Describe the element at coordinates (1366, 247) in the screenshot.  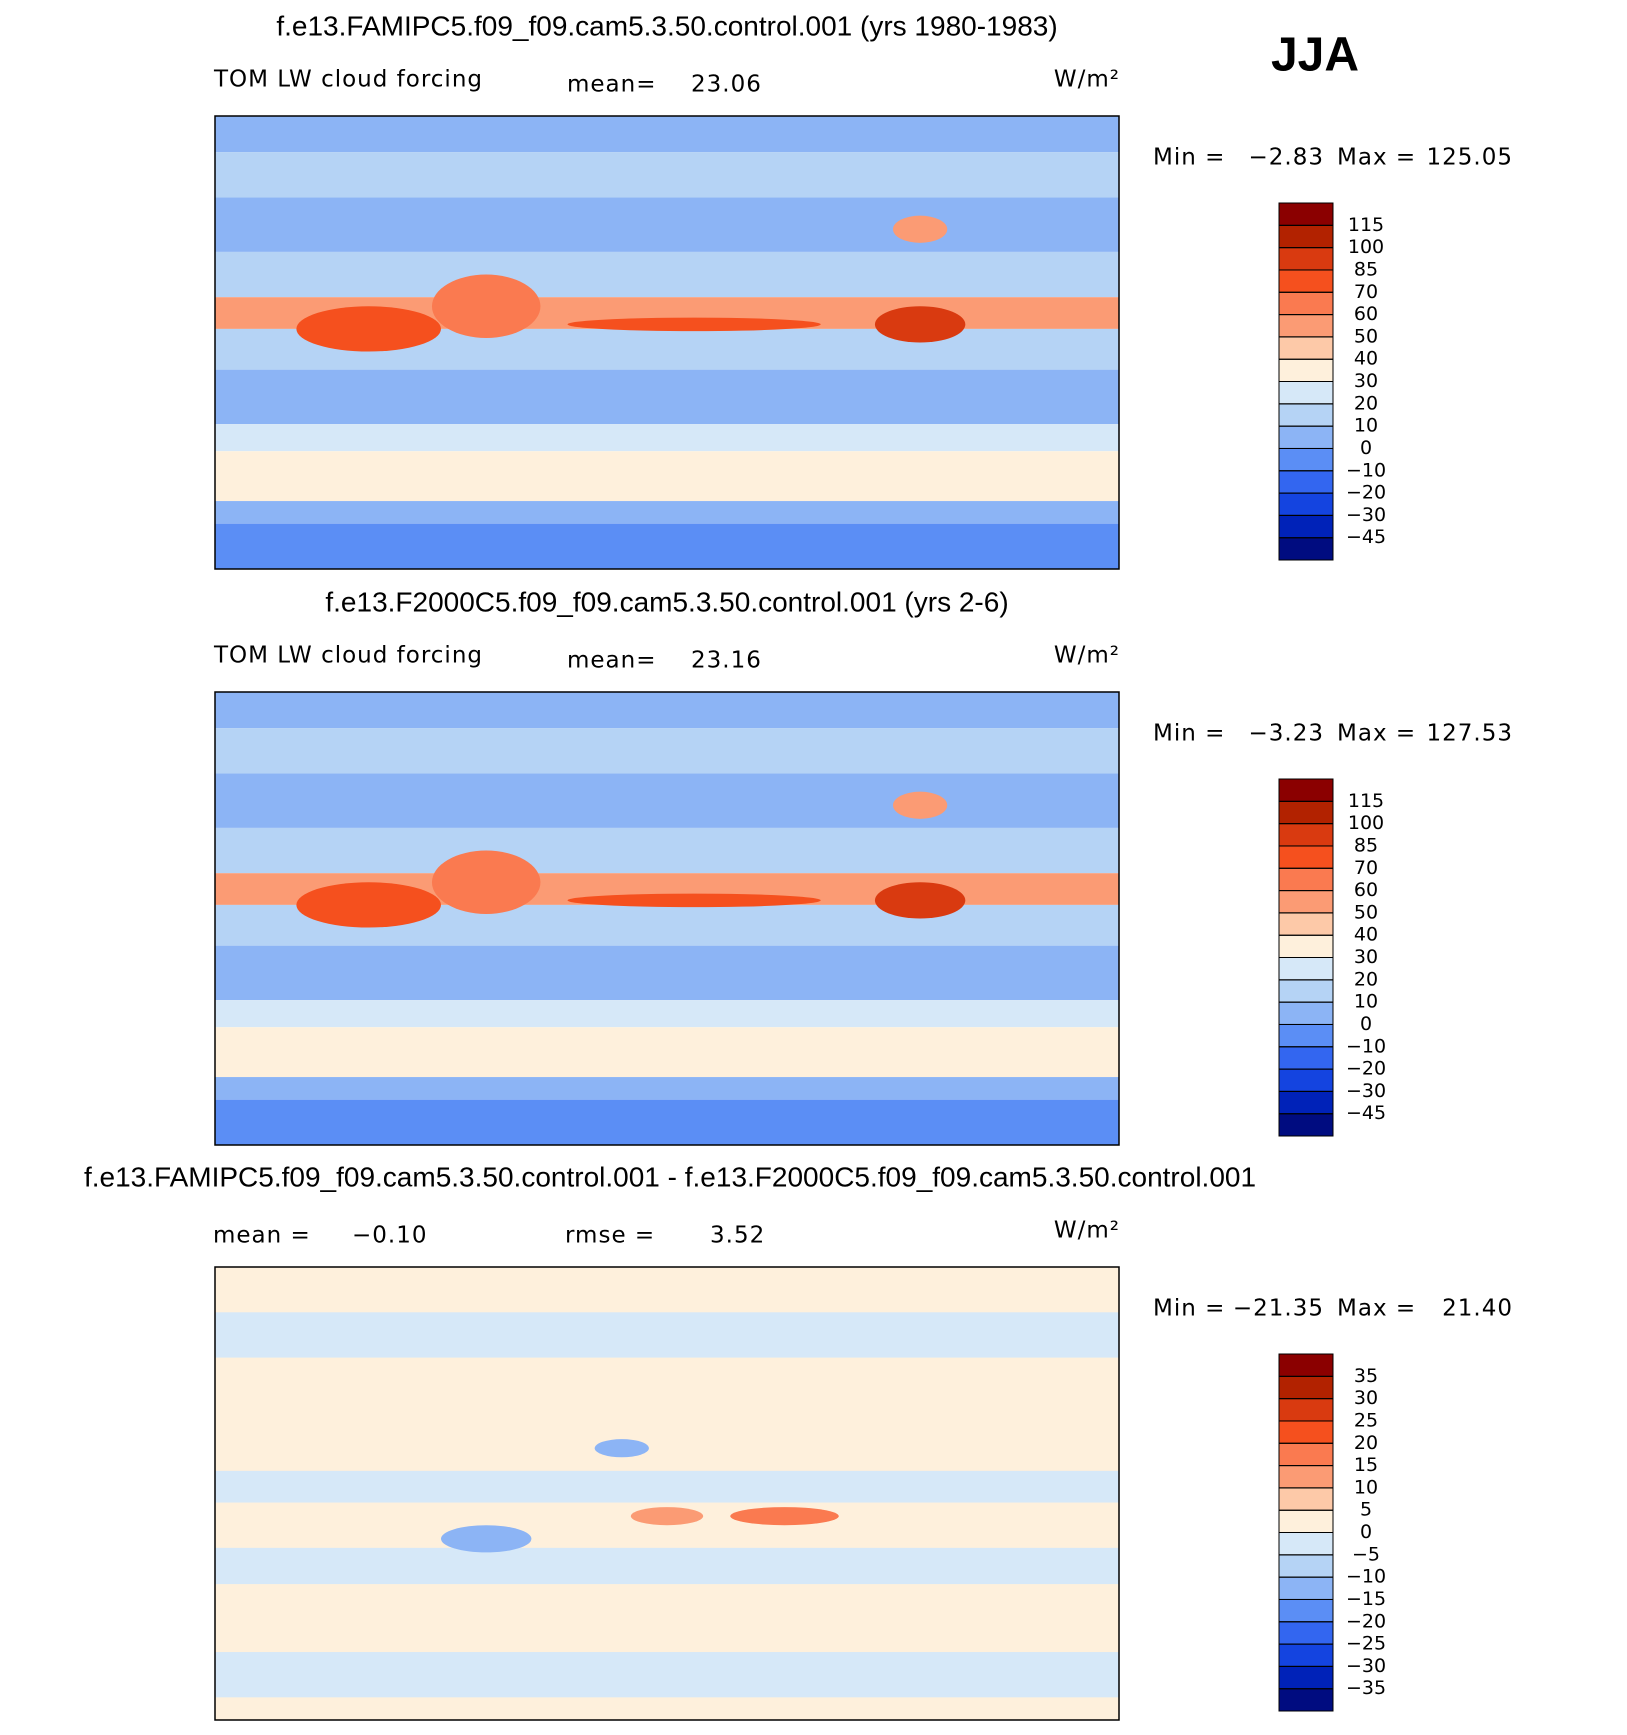
I see `colorbar-label: 100` at that location.